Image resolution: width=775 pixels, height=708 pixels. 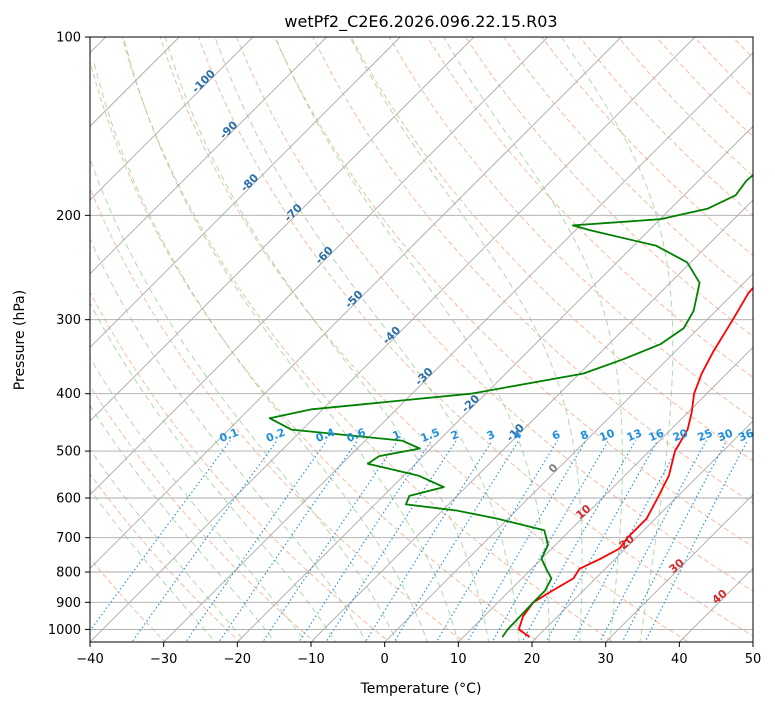 I want to click on mixing-ratio-label: 13, so click(x=634, y=435).